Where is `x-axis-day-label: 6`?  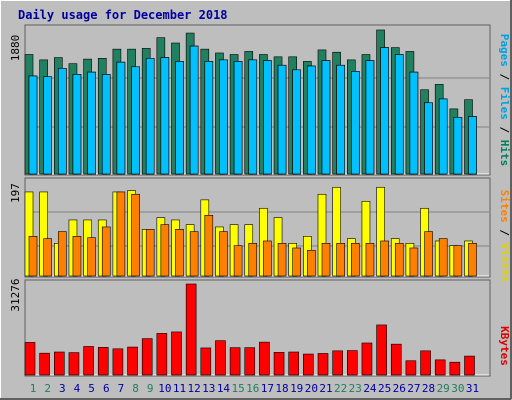
x-axis-day-label: 6 is located at coordinates (106, 388).